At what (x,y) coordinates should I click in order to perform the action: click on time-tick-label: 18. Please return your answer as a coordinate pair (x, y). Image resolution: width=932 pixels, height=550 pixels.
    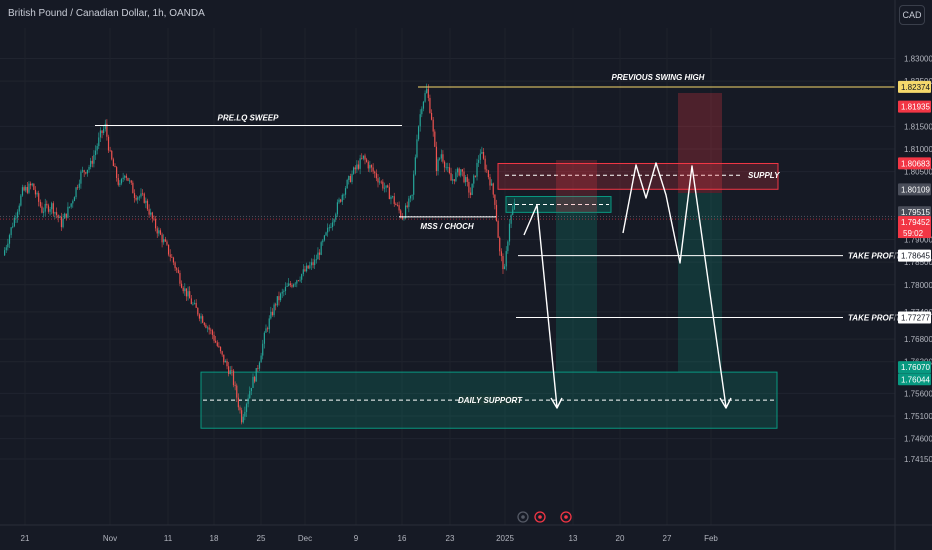
    Looking at the image, I should click on (214, 538).